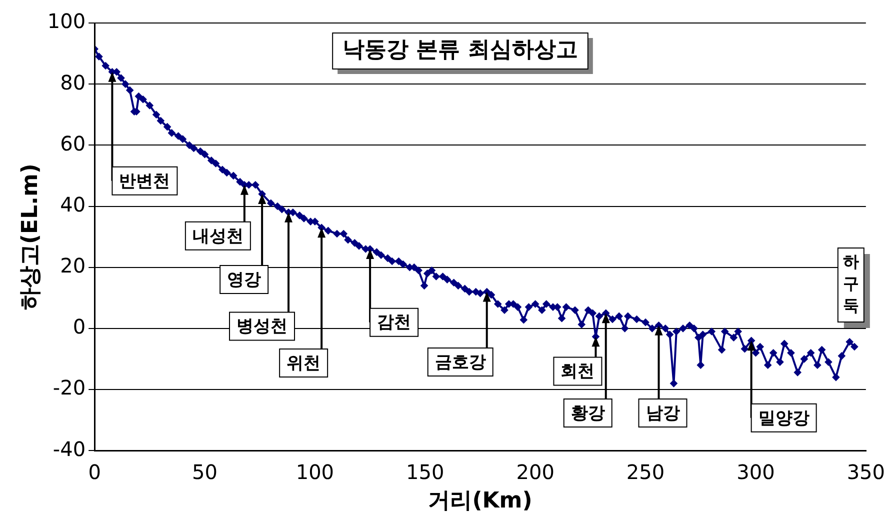 Image resolution: width=896 pixels, height=523 pixels. What do you see at coordinates (315, 472) in the screenshot?
I see `x-tick-label: 100` at bounding box center [315, 472].